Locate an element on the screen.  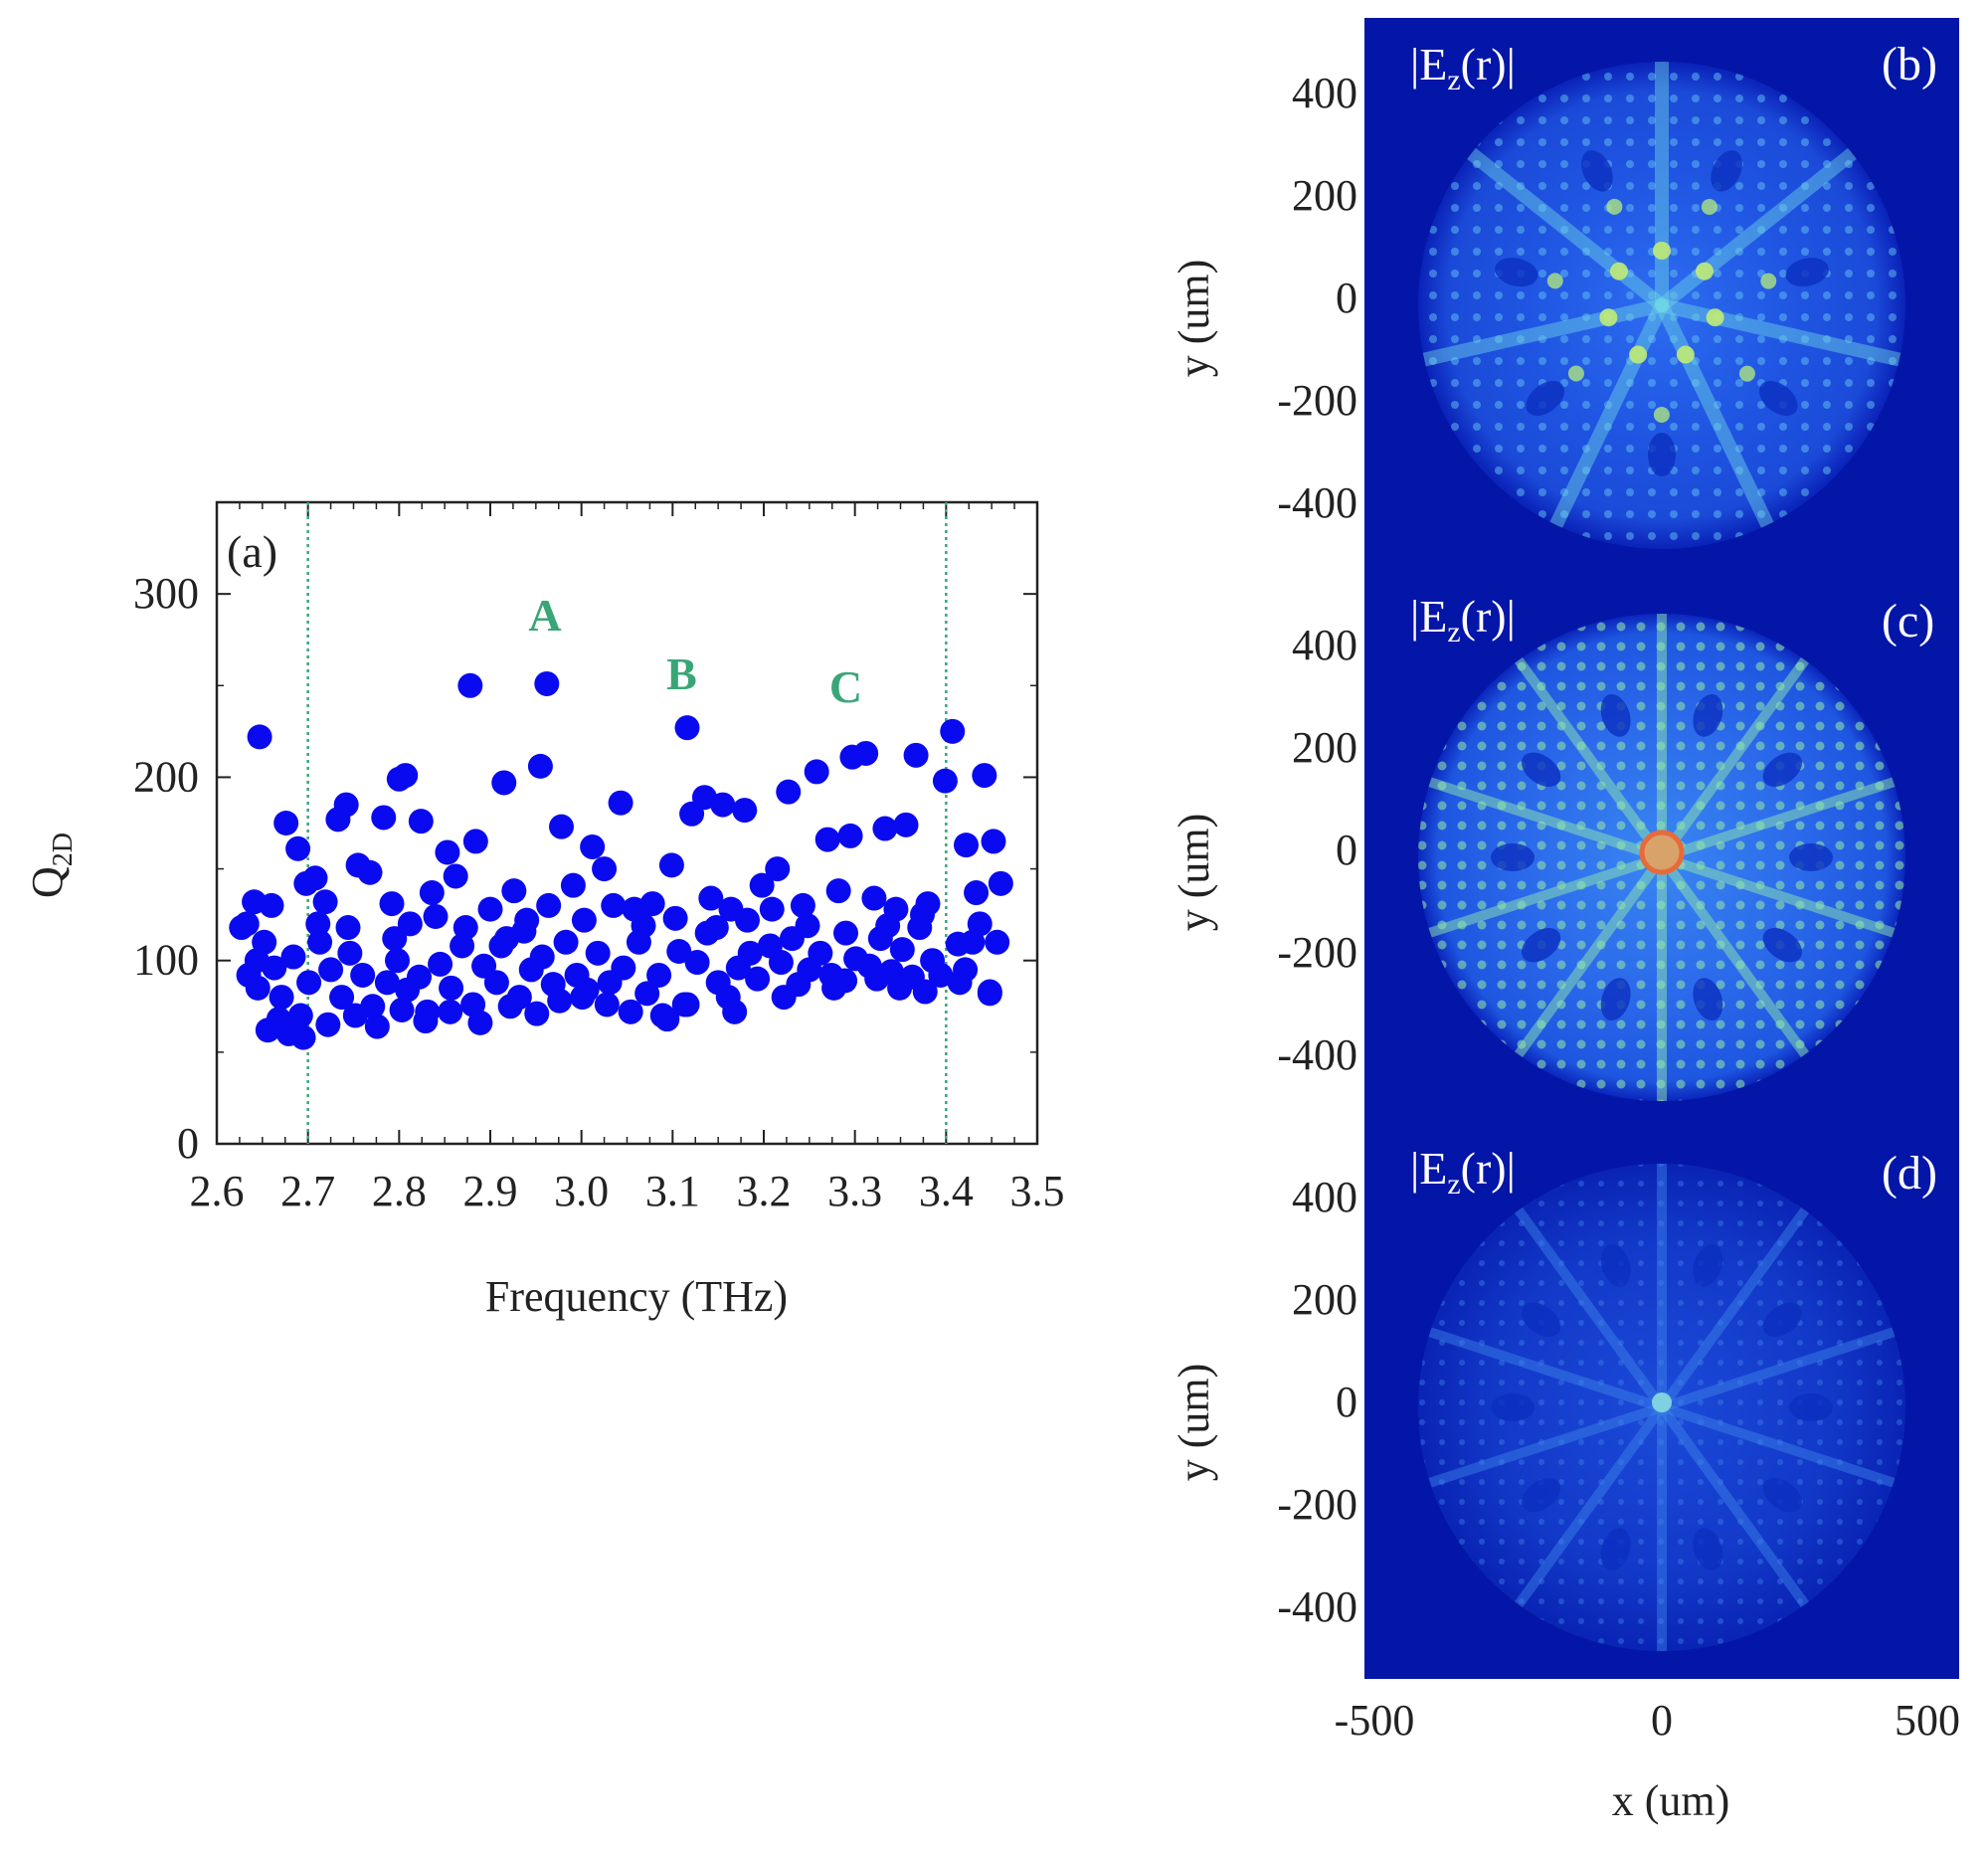
central-peak is located at coordinates (1662, 852).